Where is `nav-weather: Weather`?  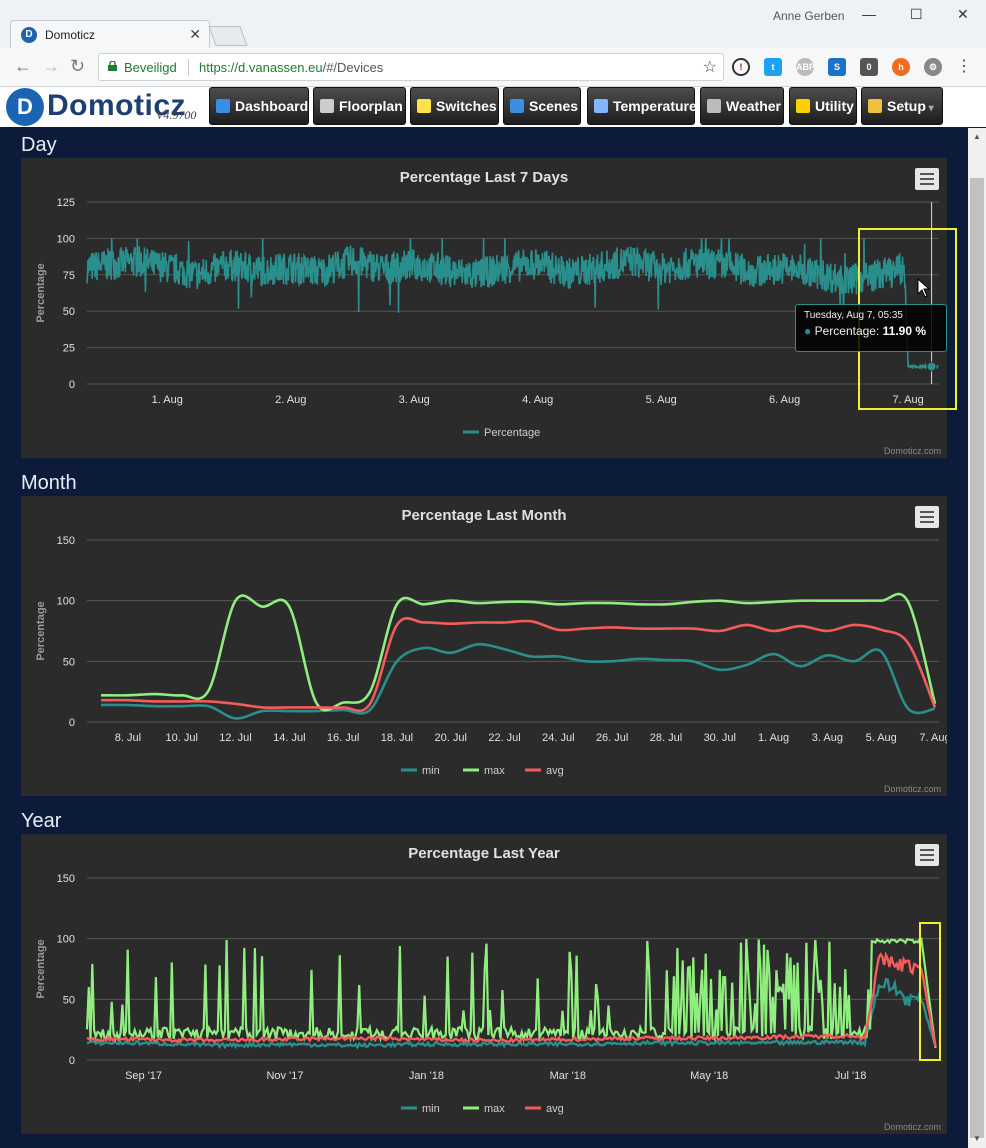 nav-weather: Weather is located at coordinates (742, 106).